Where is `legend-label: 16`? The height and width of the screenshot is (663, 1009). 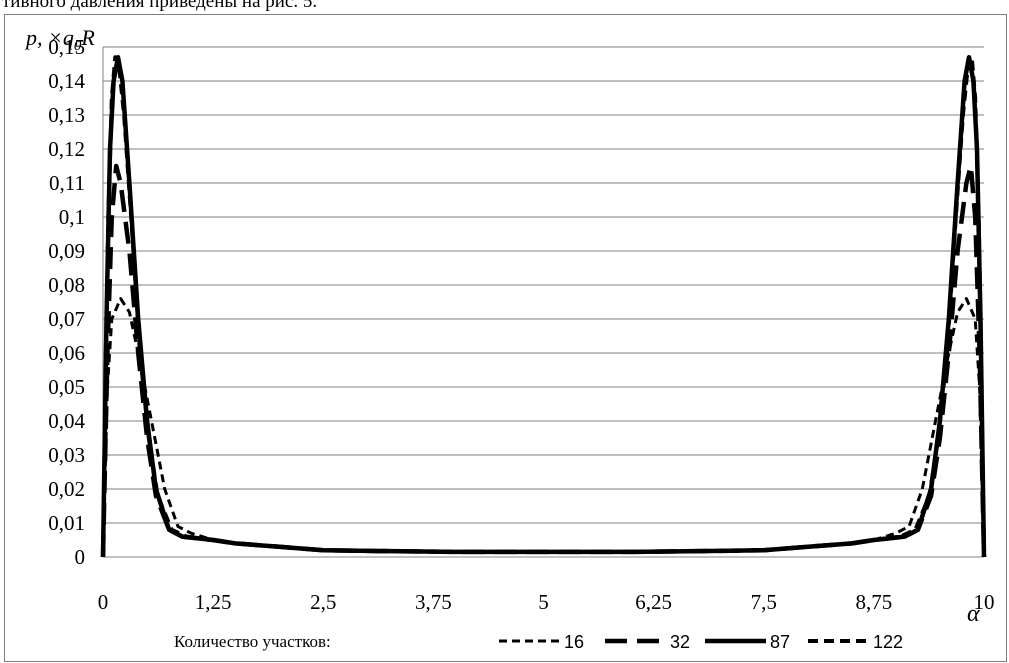
legend-label: 16 is located at coordinates (574, 642).